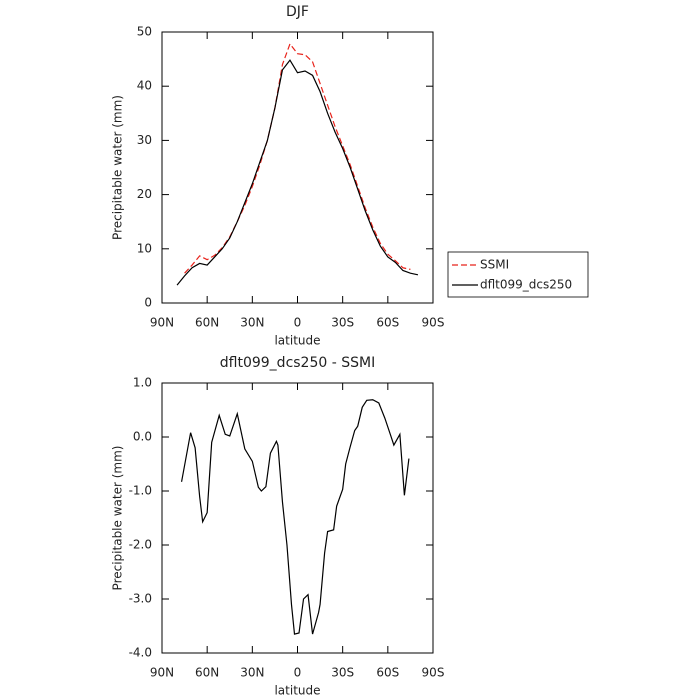 The image size is (700, 700). What do you see at coordinates (144, 86) in the screenshot?
I see `y-tick-label: 40` at bounding box center [144, 86].